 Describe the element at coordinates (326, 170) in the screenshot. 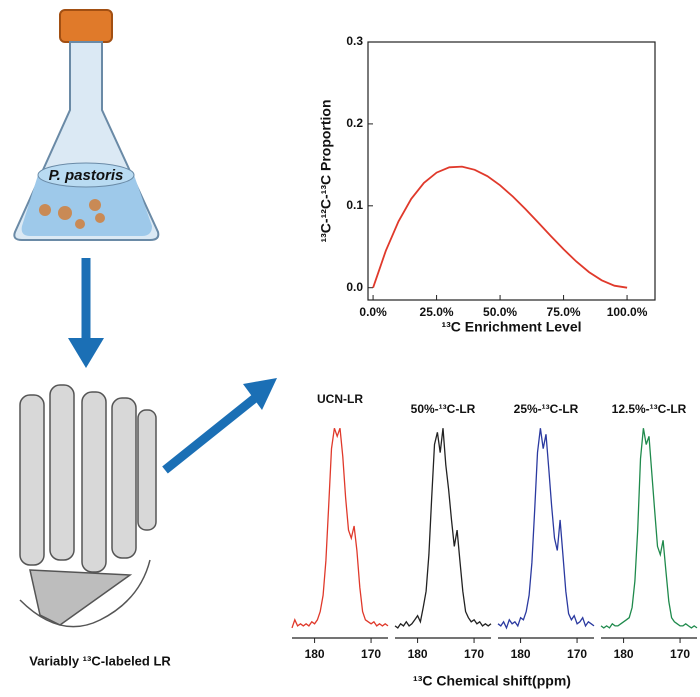

I see `y-axis-label: ¹³C-¹²C-¹³C Proportion` at that location.